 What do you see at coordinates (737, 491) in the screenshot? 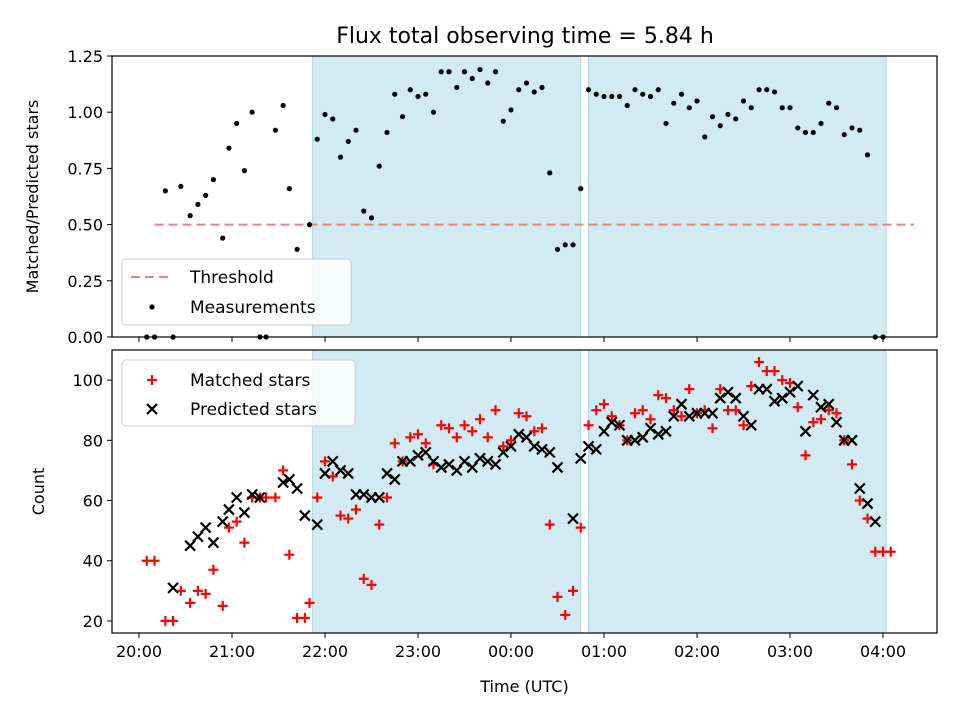
I see `observing-interval-shade` at bounding box center [737, 491].